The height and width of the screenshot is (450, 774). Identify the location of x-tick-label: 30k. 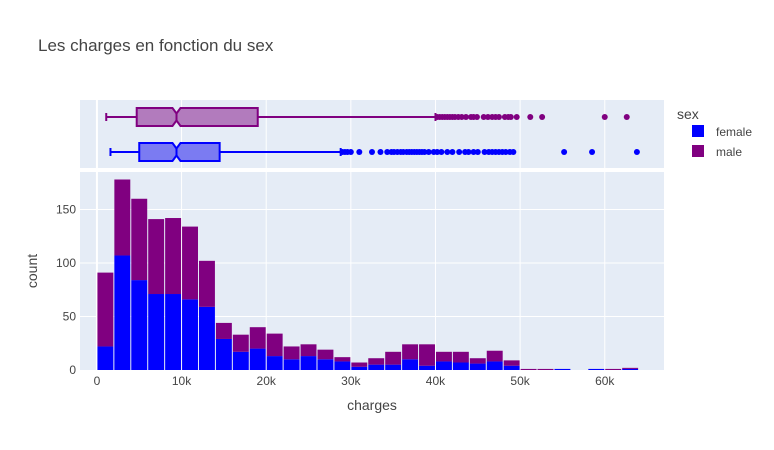
(351, 381).